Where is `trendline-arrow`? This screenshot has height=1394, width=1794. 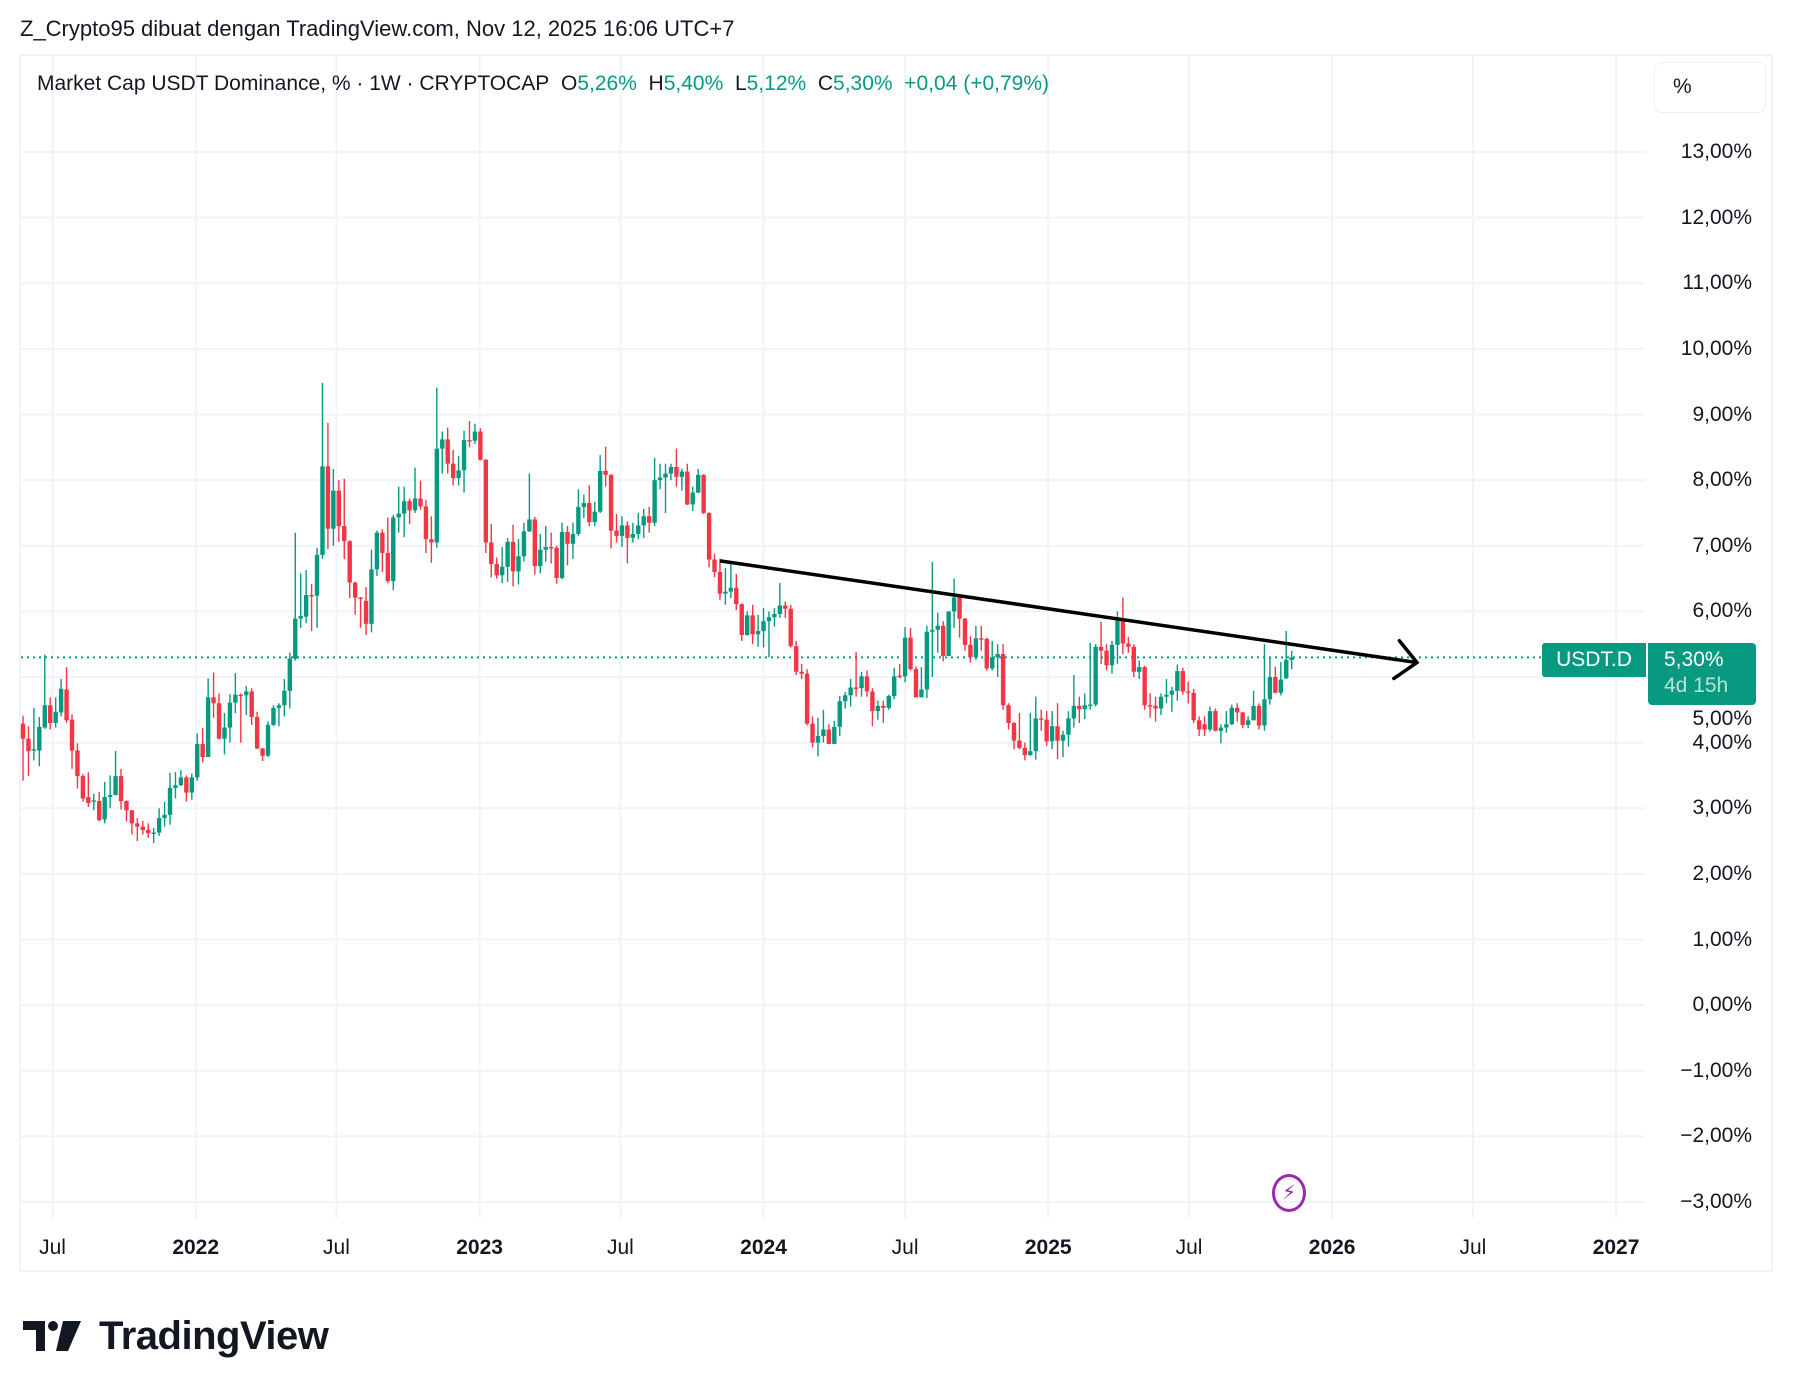
trendline-arrow is located at coordinates (1069, 620).